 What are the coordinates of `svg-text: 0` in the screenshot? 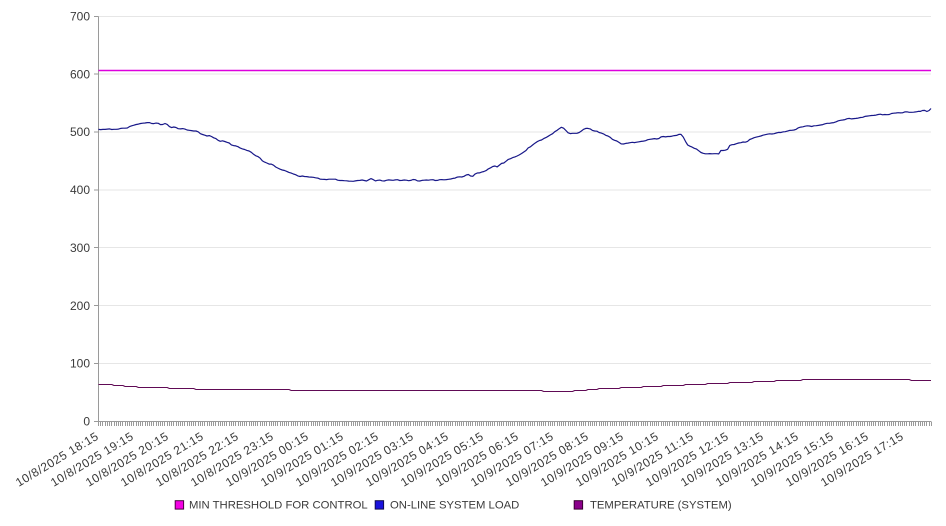 It's located at (86, 422).